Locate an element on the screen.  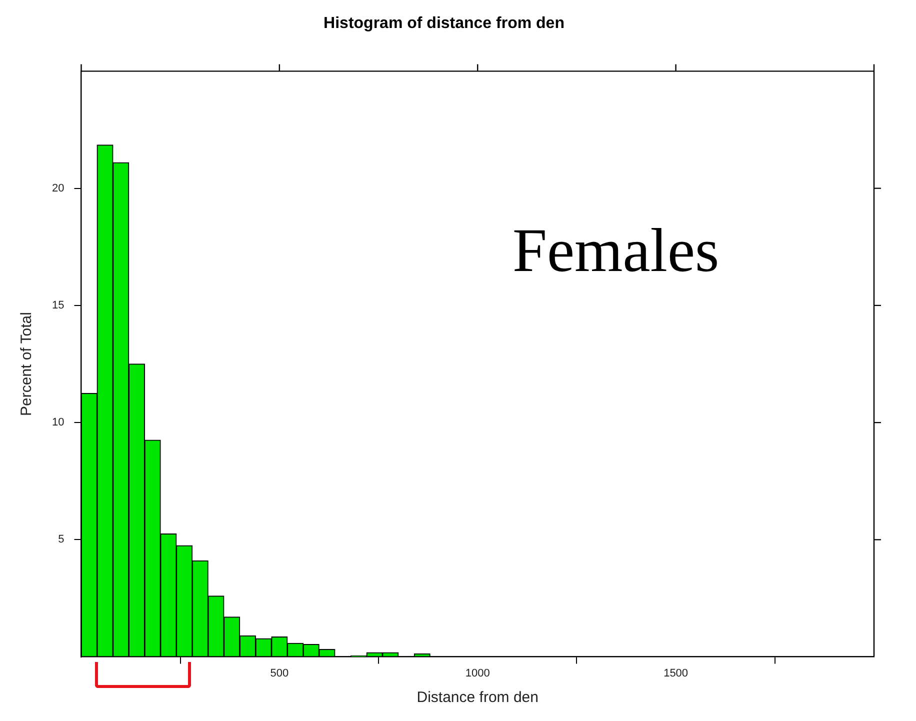
y-tick-label: 5 is located at coordinates (61, 540).